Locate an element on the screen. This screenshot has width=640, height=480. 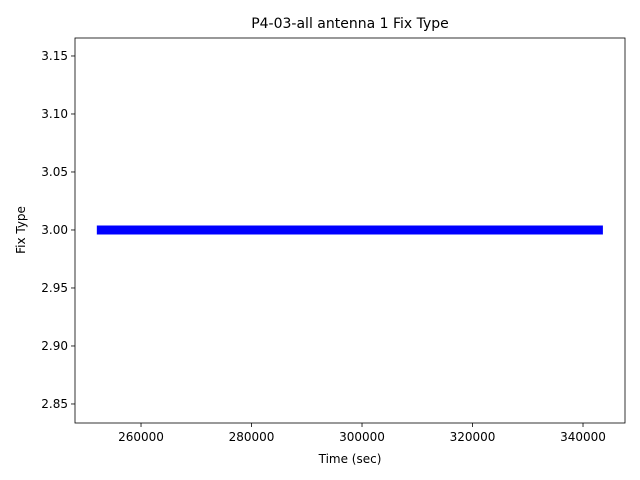
y-tick-label: 2.90 is located at coordinates (54, 346).